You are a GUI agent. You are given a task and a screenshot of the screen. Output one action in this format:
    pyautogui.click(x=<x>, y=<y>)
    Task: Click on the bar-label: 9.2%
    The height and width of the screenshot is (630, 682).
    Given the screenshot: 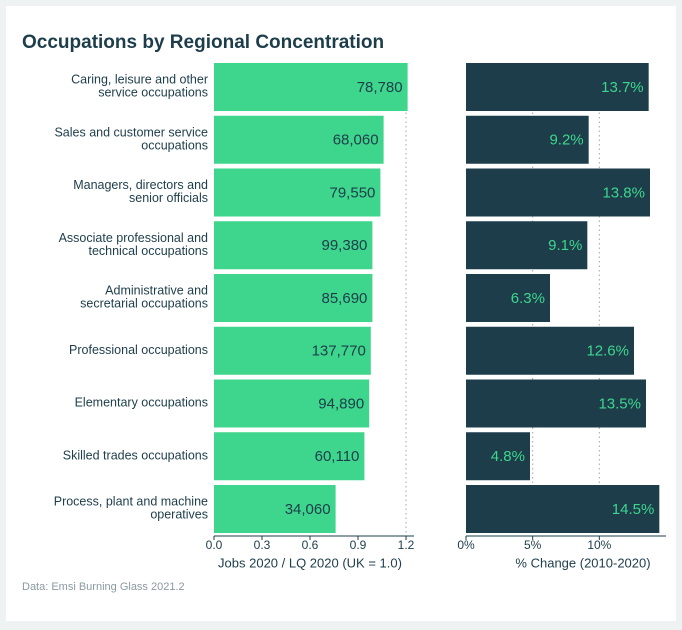 What is the action you would take?
    pyautogui.click(x=566, y=140)
    